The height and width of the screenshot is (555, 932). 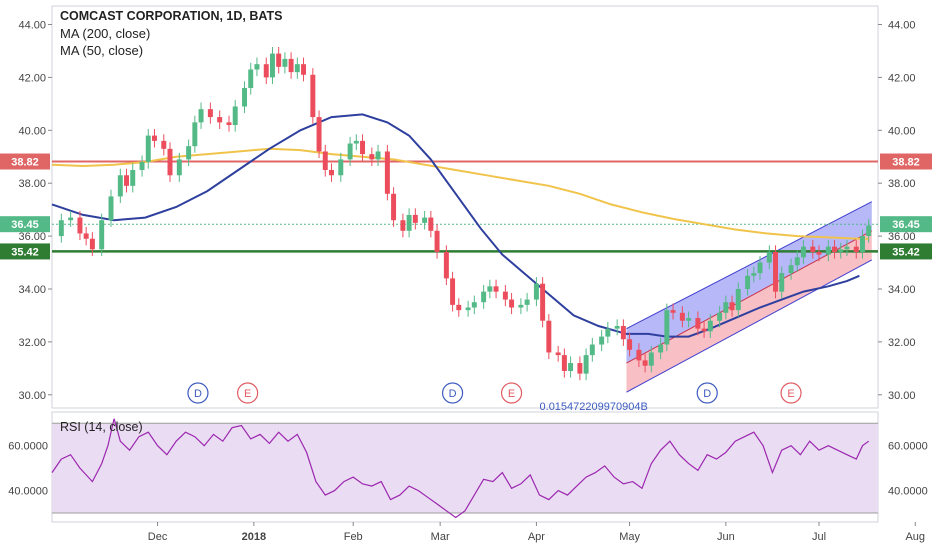 What do you see at coordinates (902, 26) in the screenshot?
I see `price-tick-label-right: 44.00` at bounding box center [902, 26].